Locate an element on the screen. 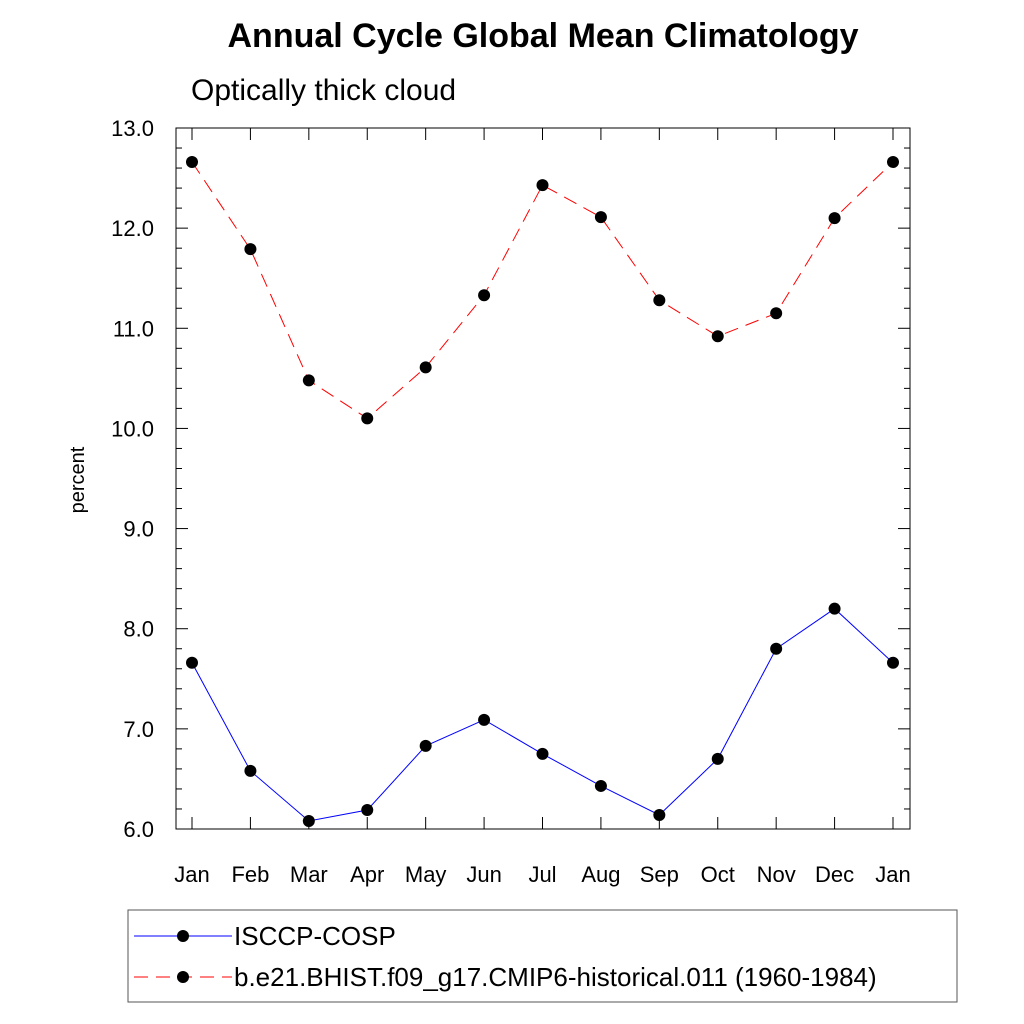  x-tick-label: Feb is located at coordinates (250, 874).